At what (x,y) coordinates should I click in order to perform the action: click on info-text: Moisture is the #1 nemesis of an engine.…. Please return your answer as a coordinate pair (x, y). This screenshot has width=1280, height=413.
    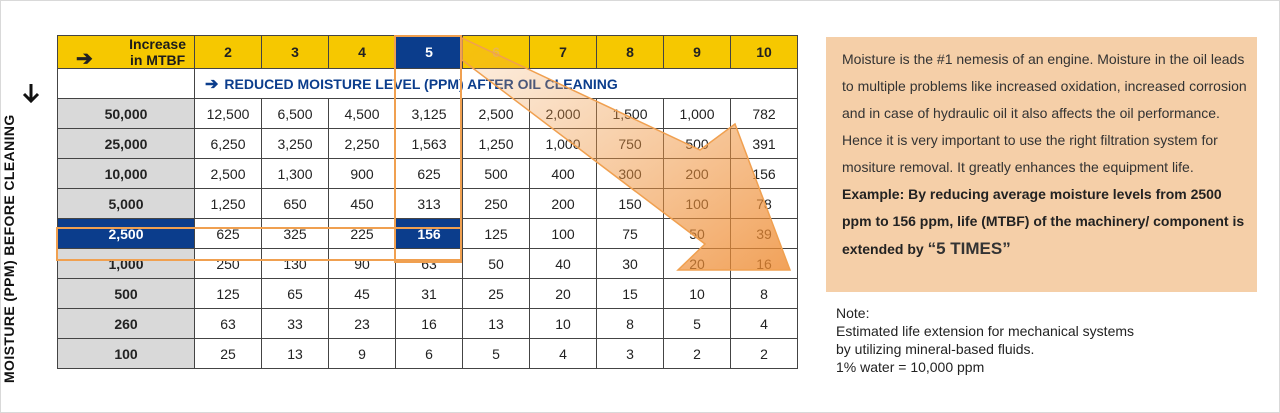
    Looking at the image, I should click on (1044, 113).